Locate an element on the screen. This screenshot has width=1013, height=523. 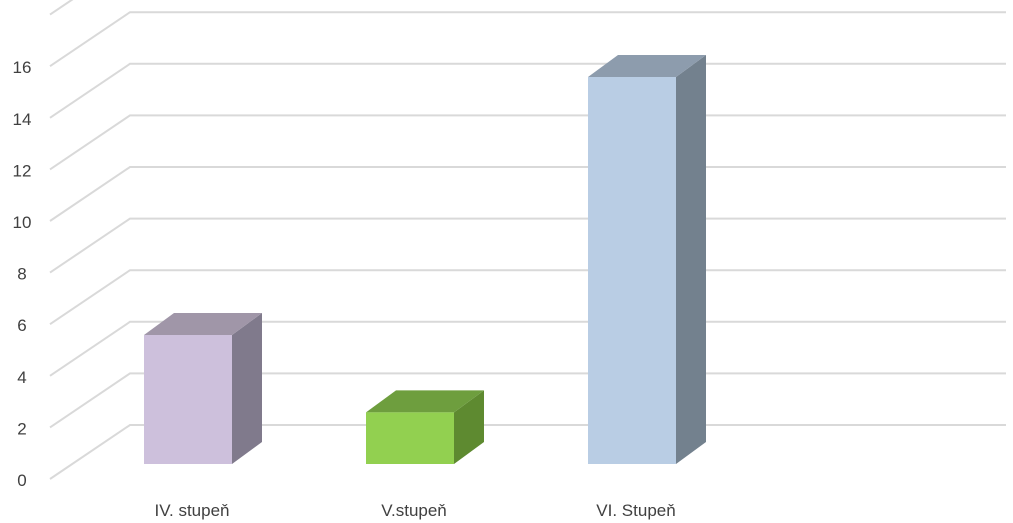
y-tick-label: 8 is located at coordinates (21, 274).